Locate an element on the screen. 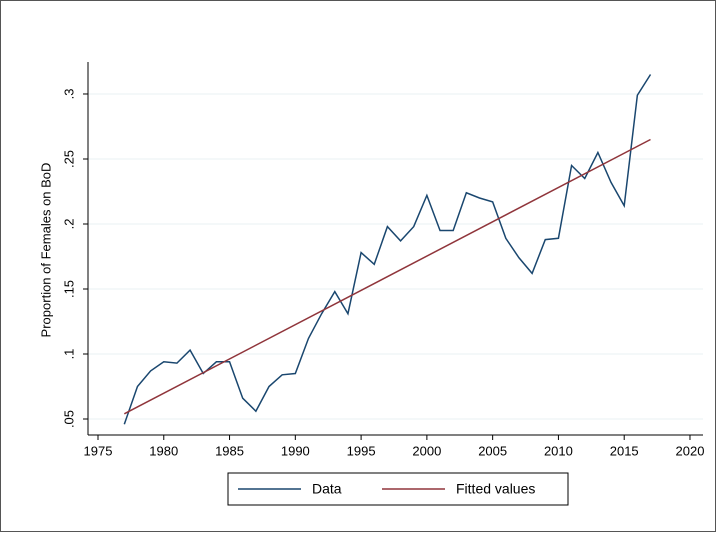  x-tick-label: 1980 is located at coordinates (163, 450).